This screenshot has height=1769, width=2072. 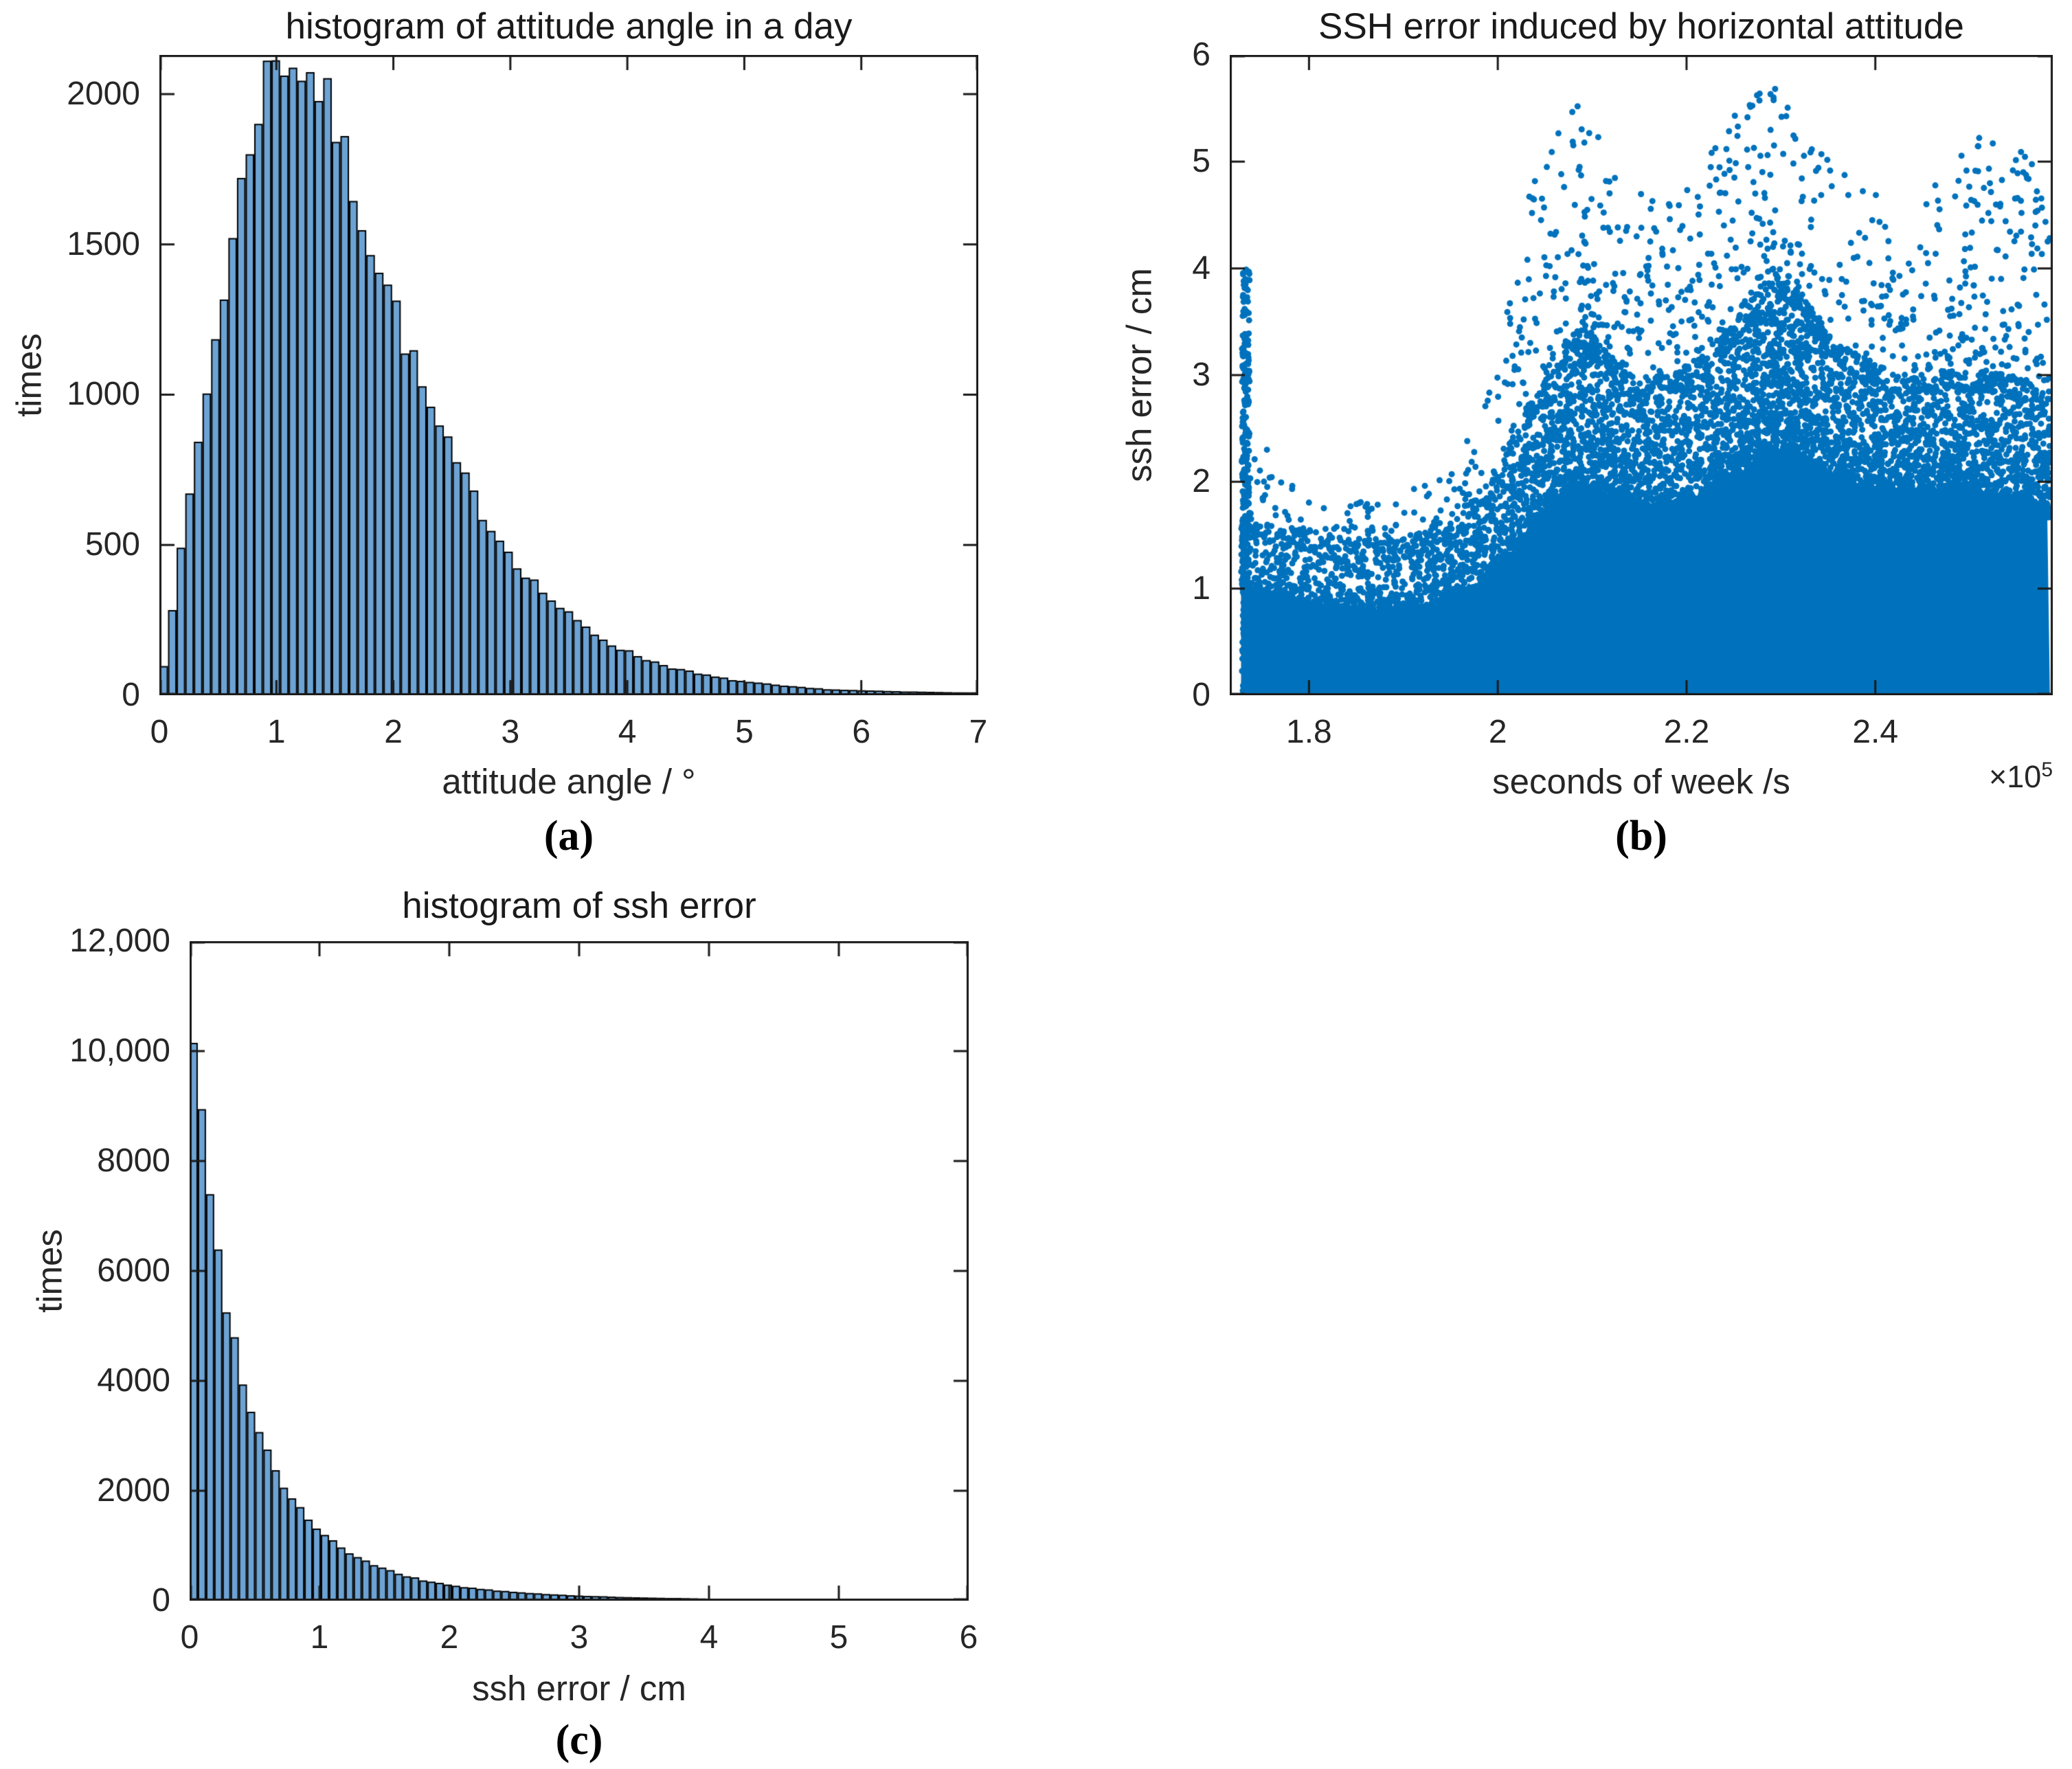 What do you see at coordinates (1875, 732) in the screenshot?
I see `b-xtick-label-3: 2.4` at bounding box center [1875, 732].